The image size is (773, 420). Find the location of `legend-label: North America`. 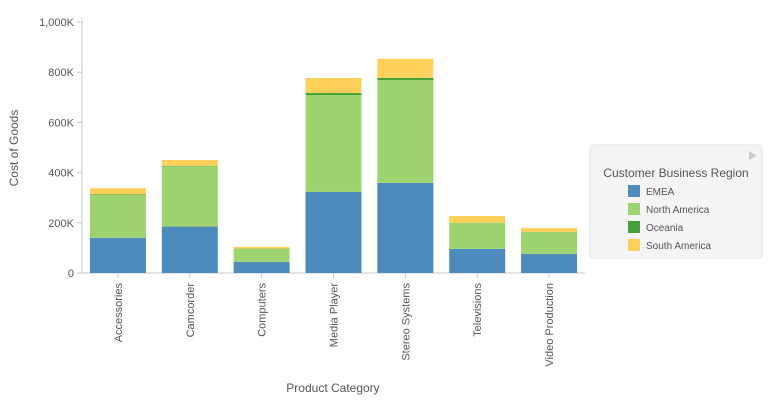

legend-label: North America is located at coordinates (678, 210).